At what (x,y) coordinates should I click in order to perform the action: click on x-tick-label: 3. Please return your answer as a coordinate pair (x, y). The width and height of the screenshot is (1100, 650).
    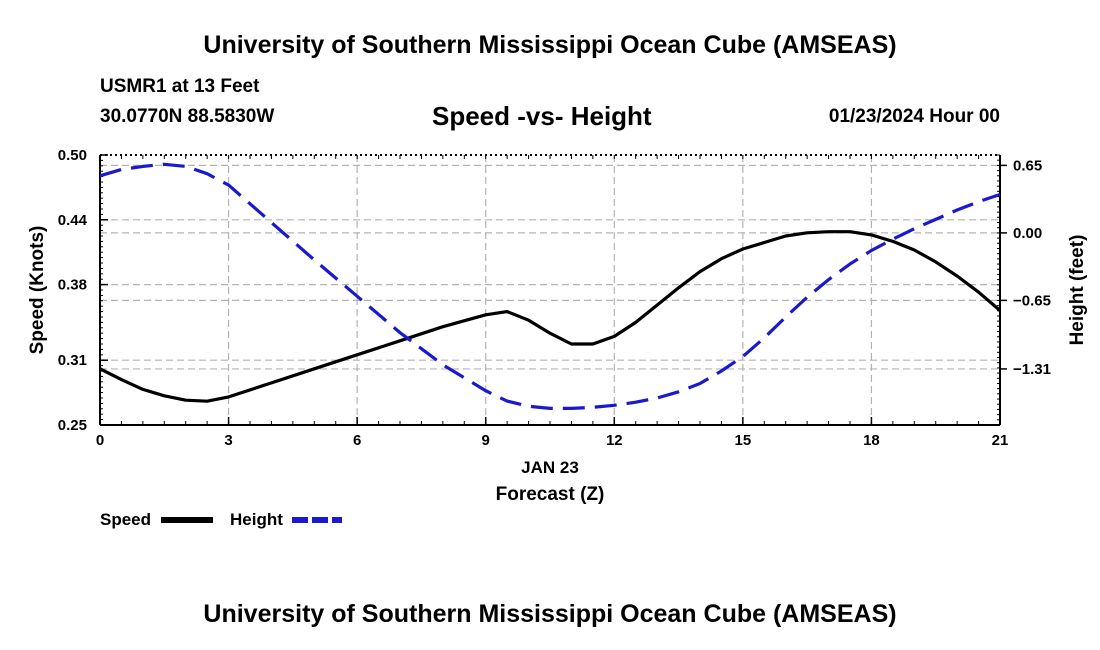
    Looking at the image, I should click on (228, 440).